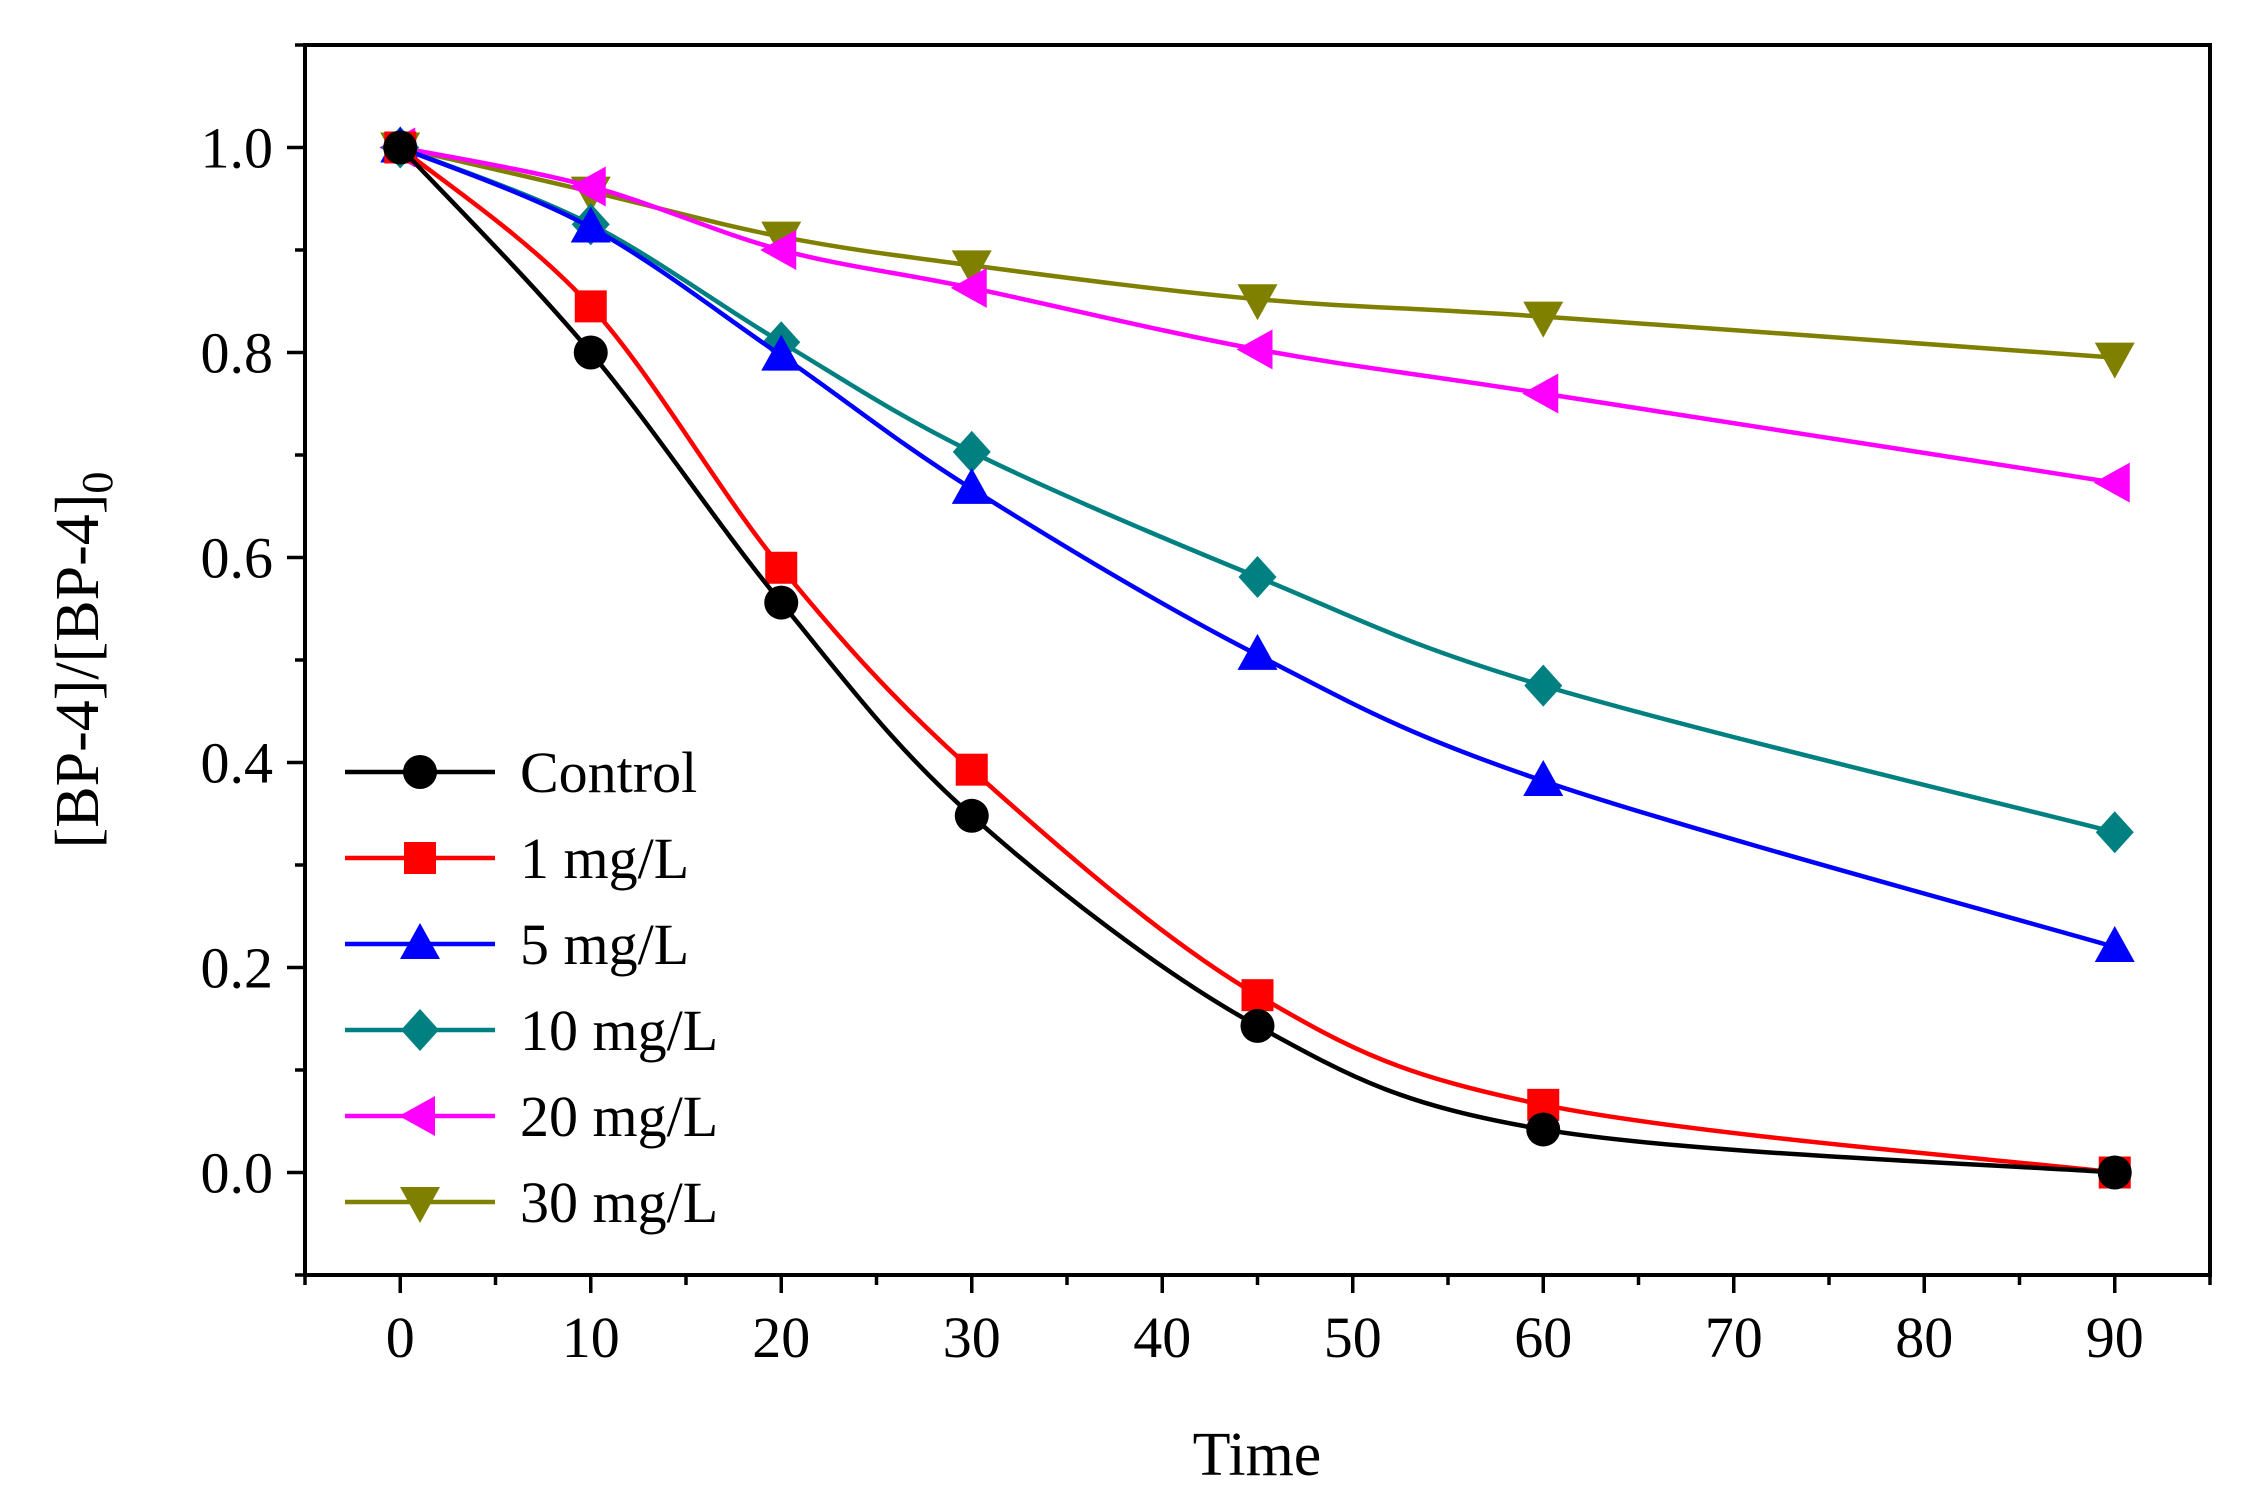 This screenshot has height=1491, width=2247. I want to click on x-axis: 0 10 20 30 40 50 60 70 80 90, so click(1257, 1322).